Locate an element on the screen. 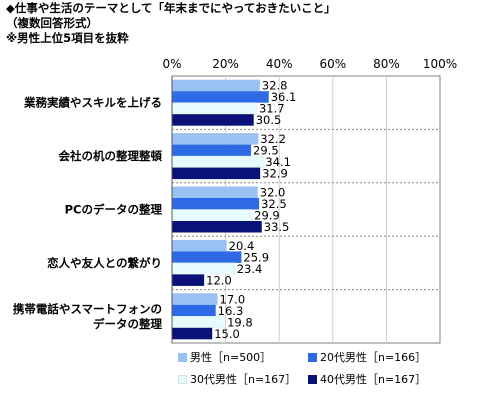 This screenshot has width=478, height=404. legend-label-3: 30代男性［n=167］ is located at coordinates (243, 379).